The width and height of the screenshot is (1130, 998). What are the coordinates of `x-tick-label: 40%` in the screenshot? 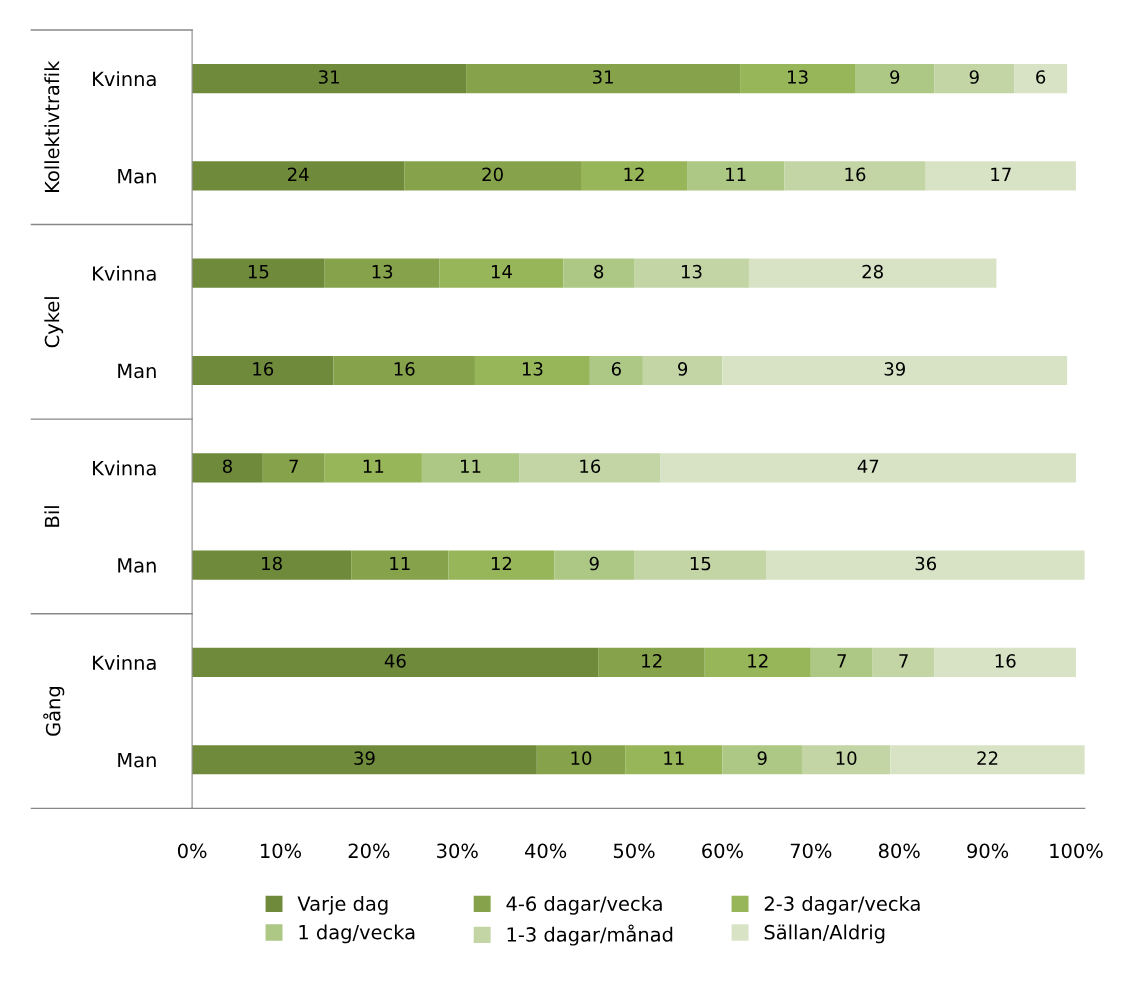 It's located at (545, 851).